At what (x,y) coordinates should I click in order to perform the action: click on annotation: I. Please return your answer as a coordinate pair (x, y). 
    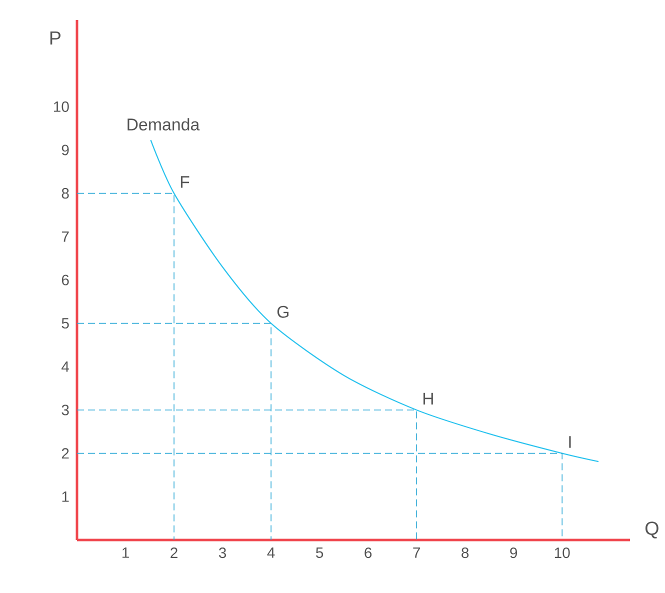
    Looking at the image, I should click on (570, 442).